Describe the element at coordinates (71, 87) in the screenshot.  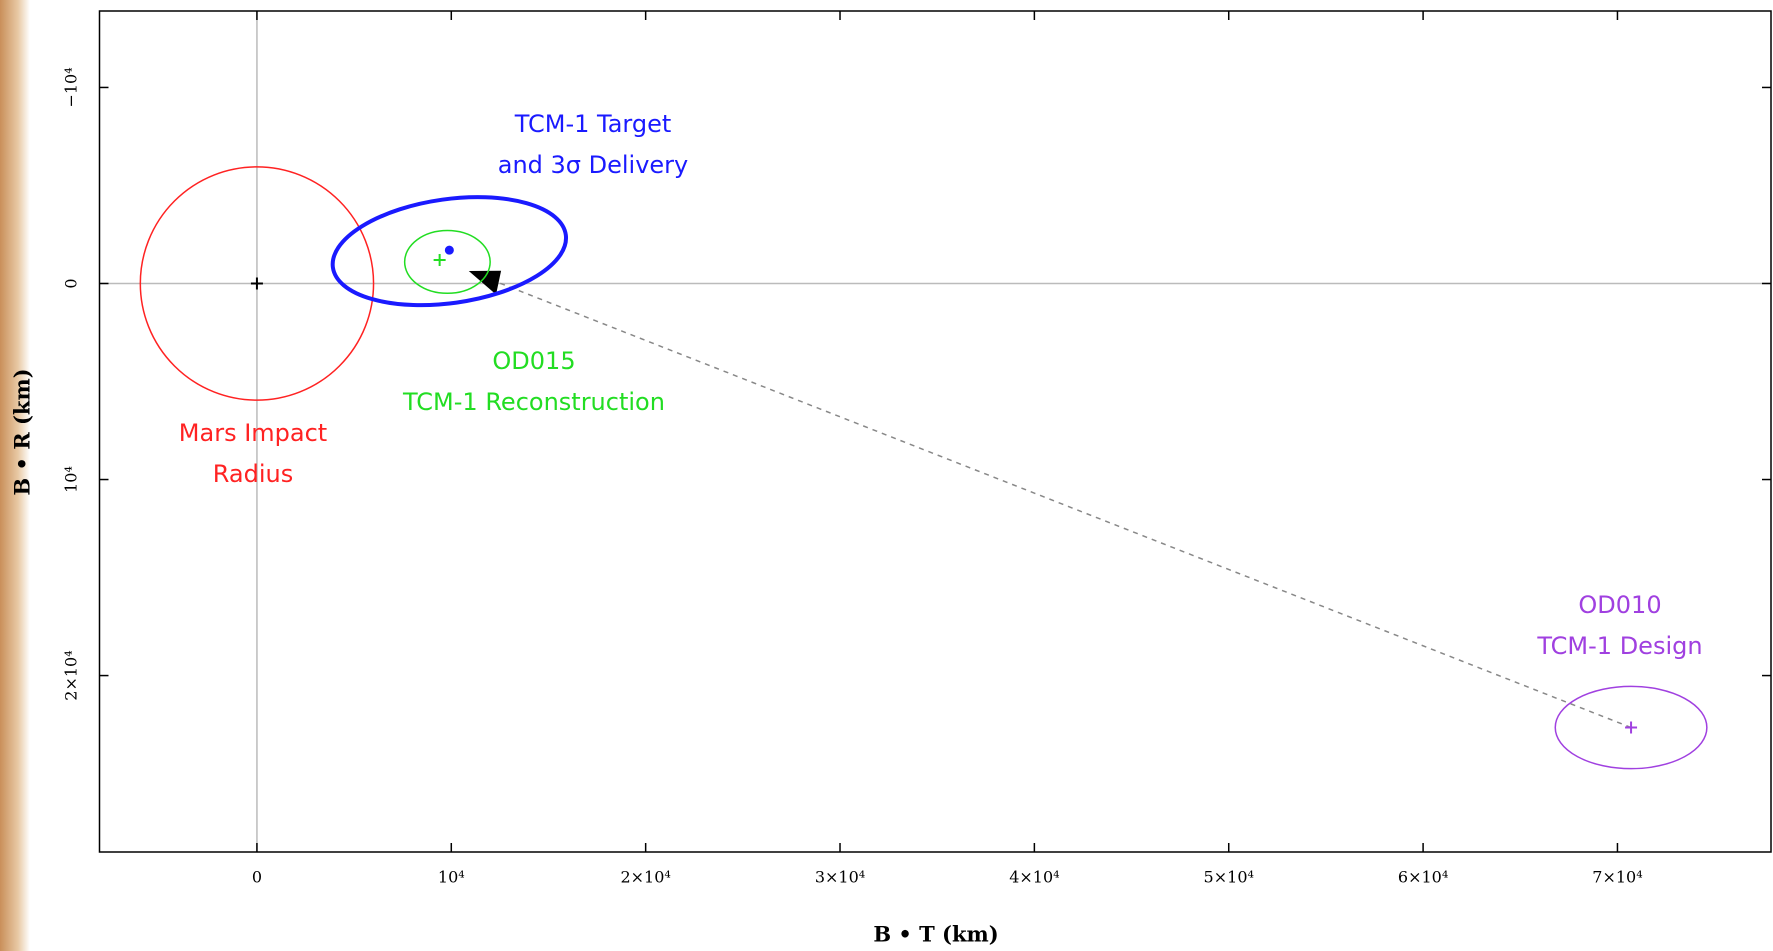
I see `y-tick-label: −10⁴` at that location.